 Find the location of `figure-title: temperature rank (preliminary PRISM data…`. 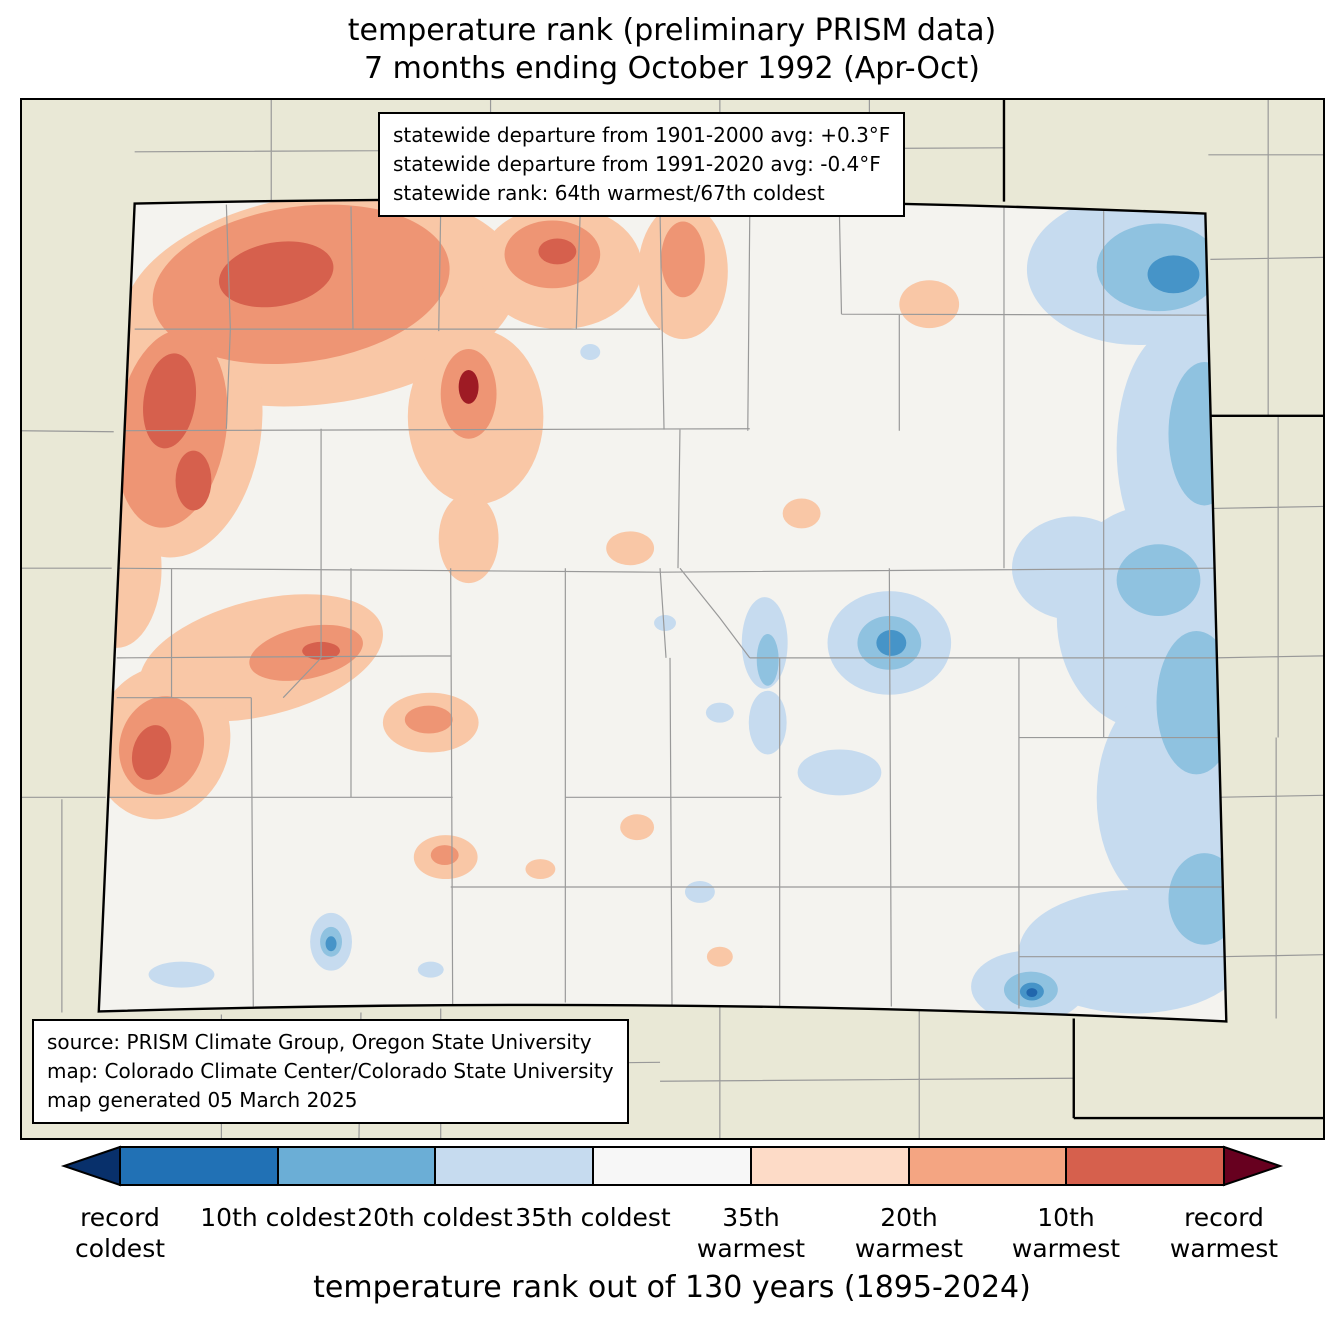

figure-title: temperature rank (preliminary PRISM data… is located at coordinates (672, 50).